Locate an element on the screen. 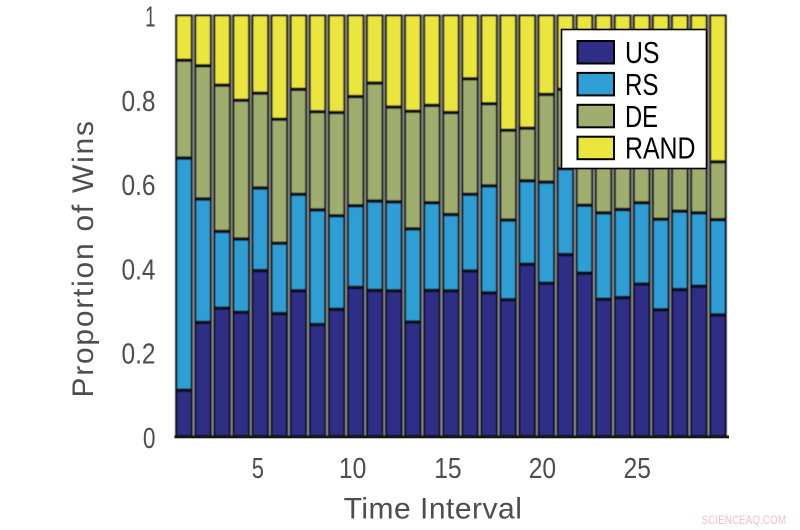 The width and height of the screenshot is (800, 530). svg-text: 0.8 is located at coordinates (139, 102).